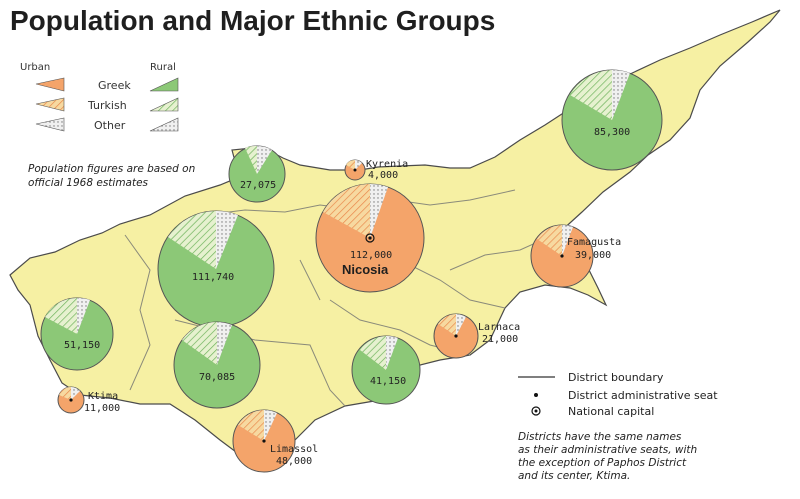  What do you see at coordinates (88, 183) in the screenshot?
I see `population-note-line-2: official 1968 estimates` at bounding box center [88, 183].